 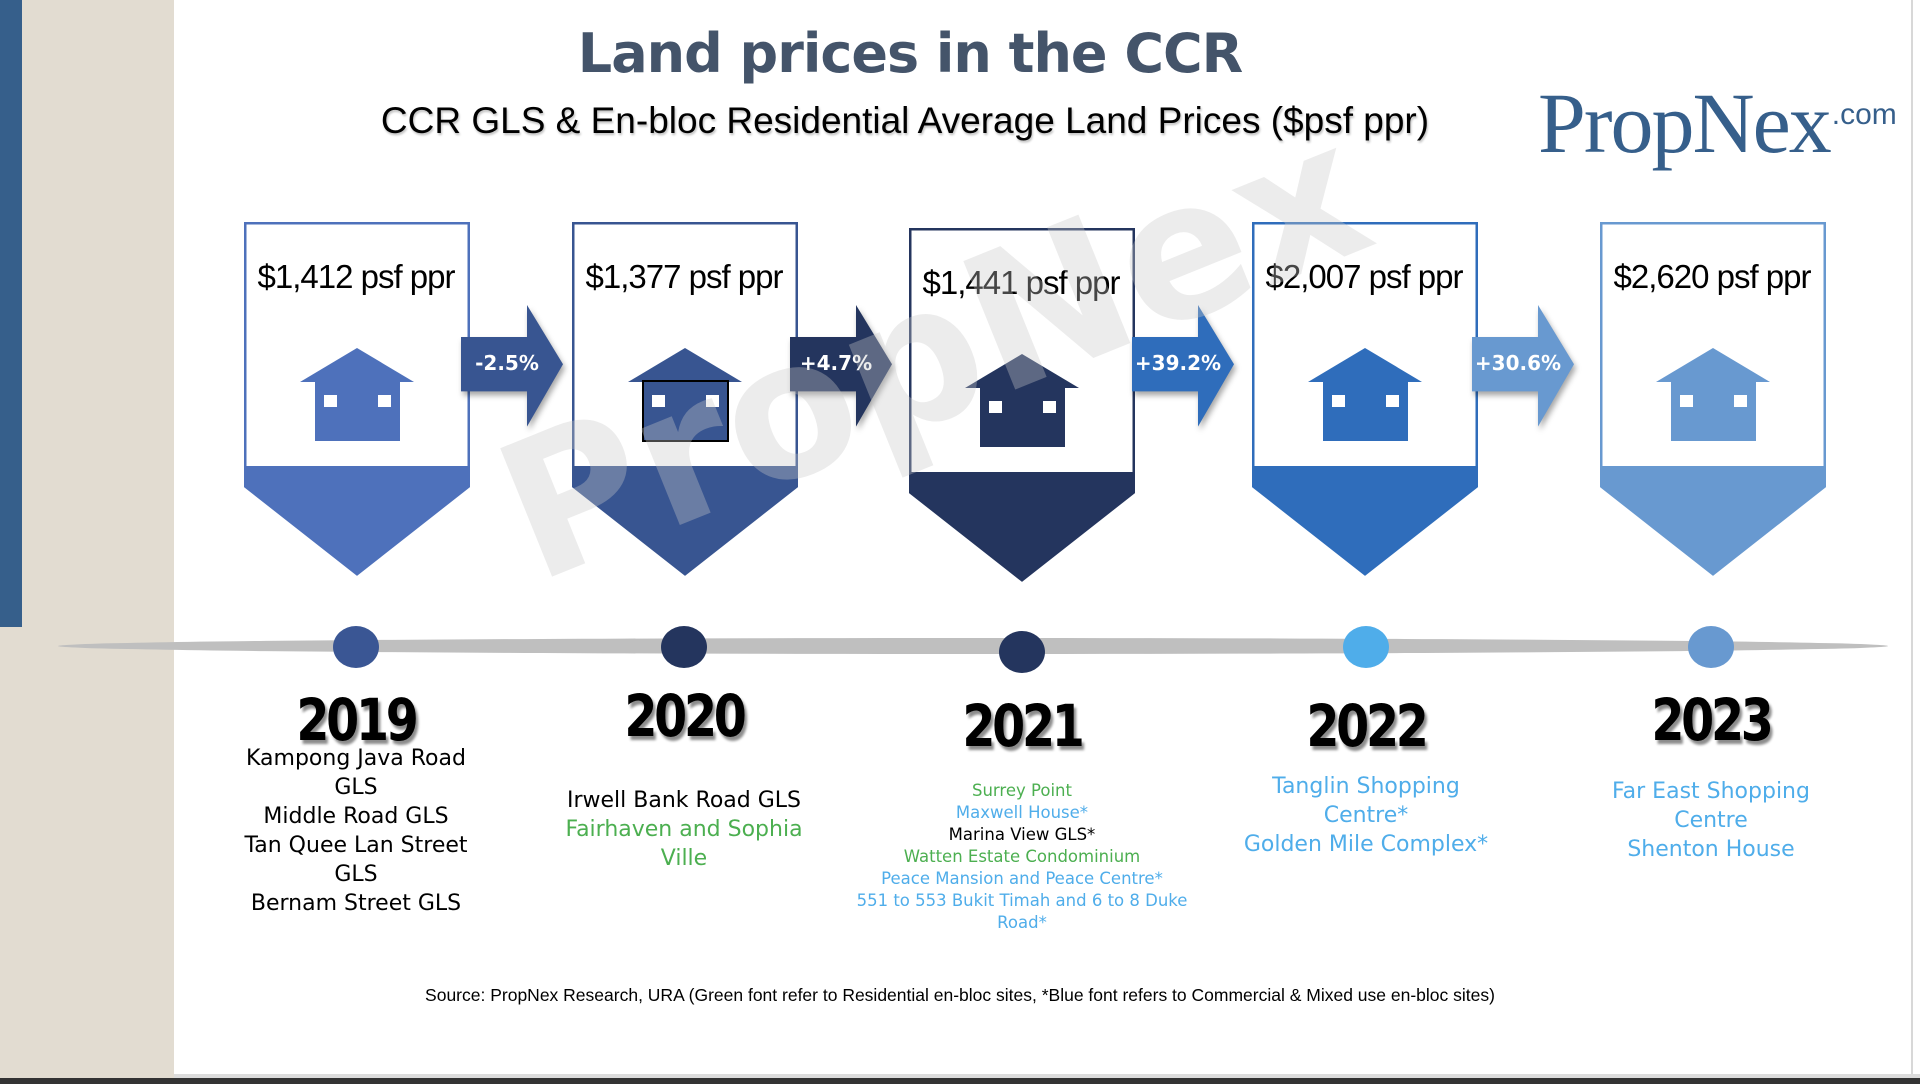 I want to click on price-label: $2,620 psf ppr, so click(x=1712, y=276).